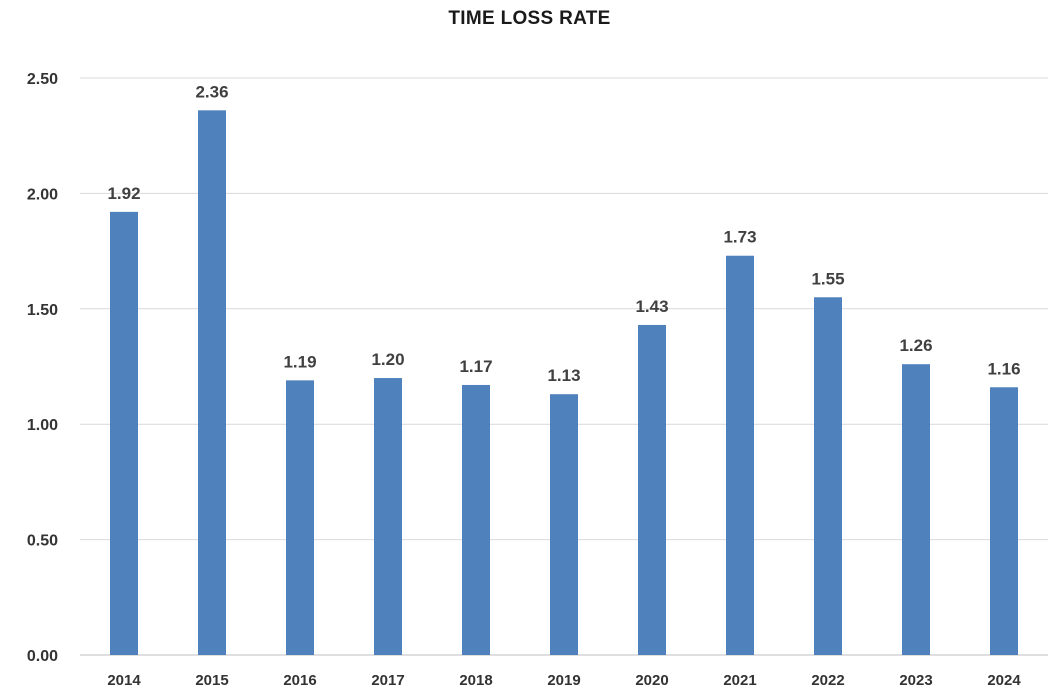  Describe the element at coordinates (828, 476) in the screenshot. I see `bar-2022` at that location.